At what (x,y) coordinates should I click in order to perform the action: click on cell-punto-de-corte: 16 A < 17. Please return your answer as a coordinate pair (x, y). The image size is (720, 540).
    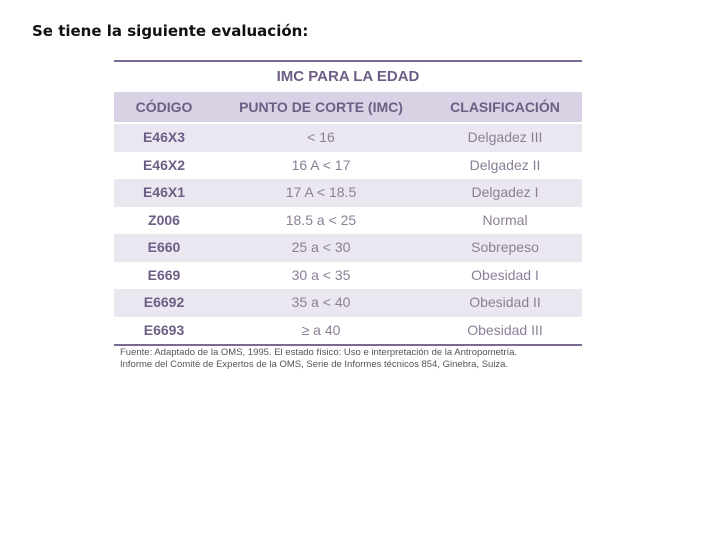
    Looking at the image, I should click on (321, 164).